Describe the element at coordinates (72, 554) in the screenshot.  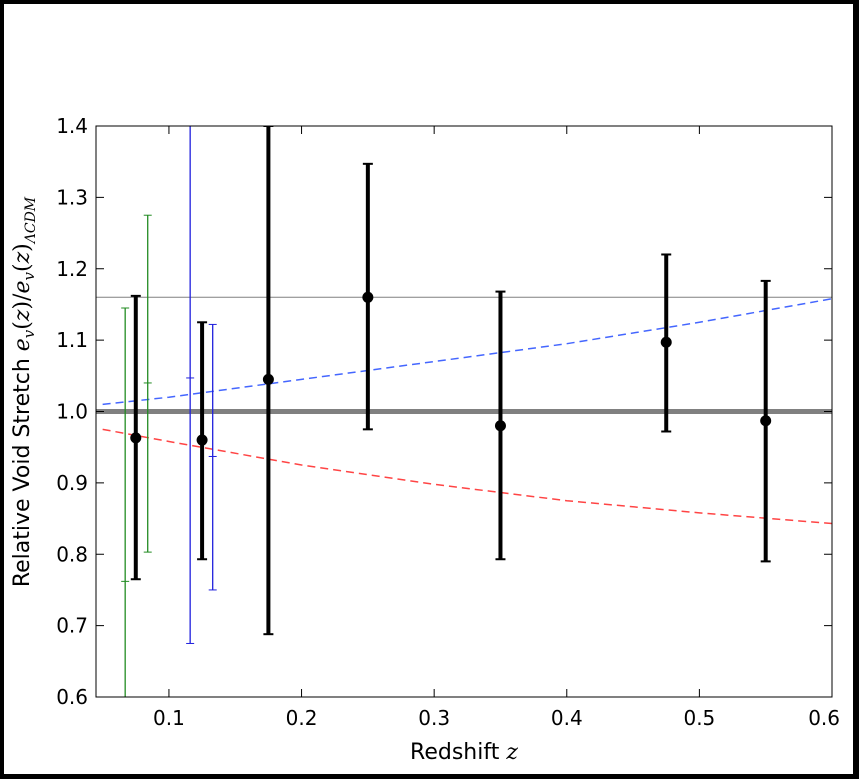
I see `y-tick-label-2: 0.8` at that location.